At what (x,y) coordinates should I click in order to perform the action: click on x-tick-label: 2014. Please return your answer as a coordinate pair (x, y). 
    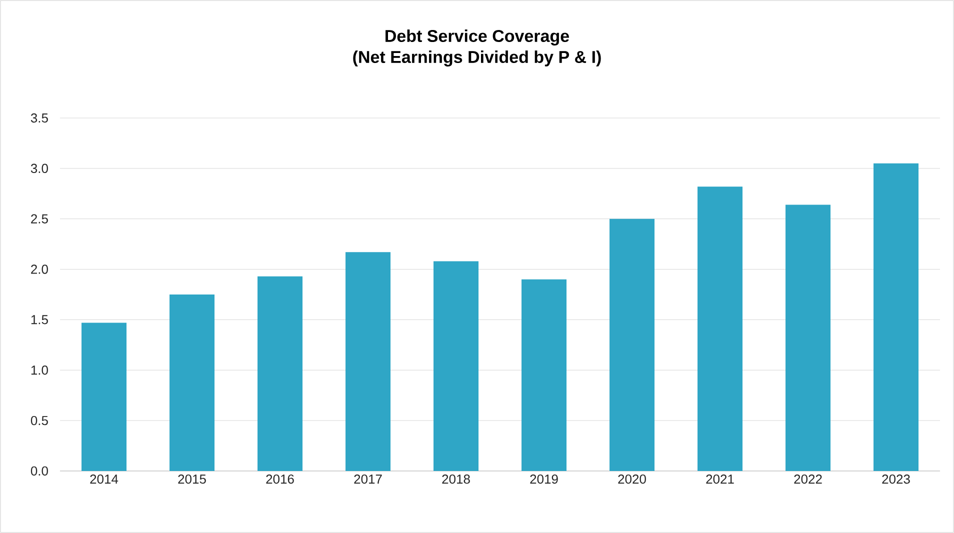
    Looking at the image, I should click on (104, 479).